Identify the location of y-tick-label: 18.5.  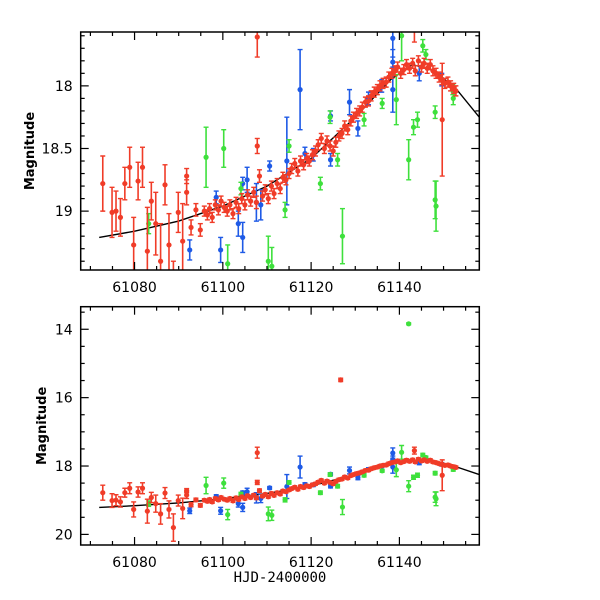
(57, 149).